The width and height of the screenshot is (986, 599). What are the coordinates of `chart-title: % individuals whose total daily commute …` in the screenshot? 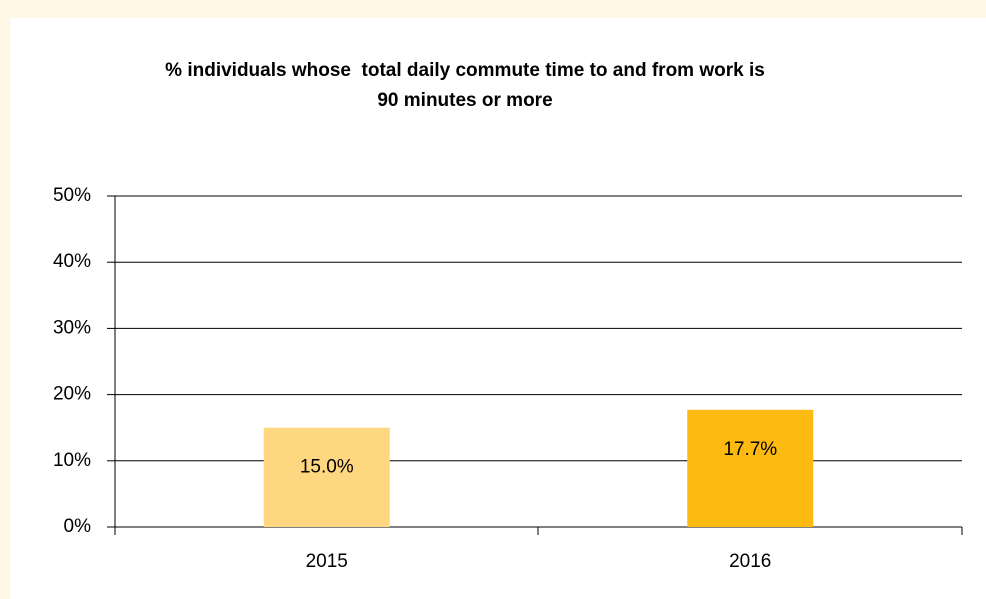 It's located at (468, 85).